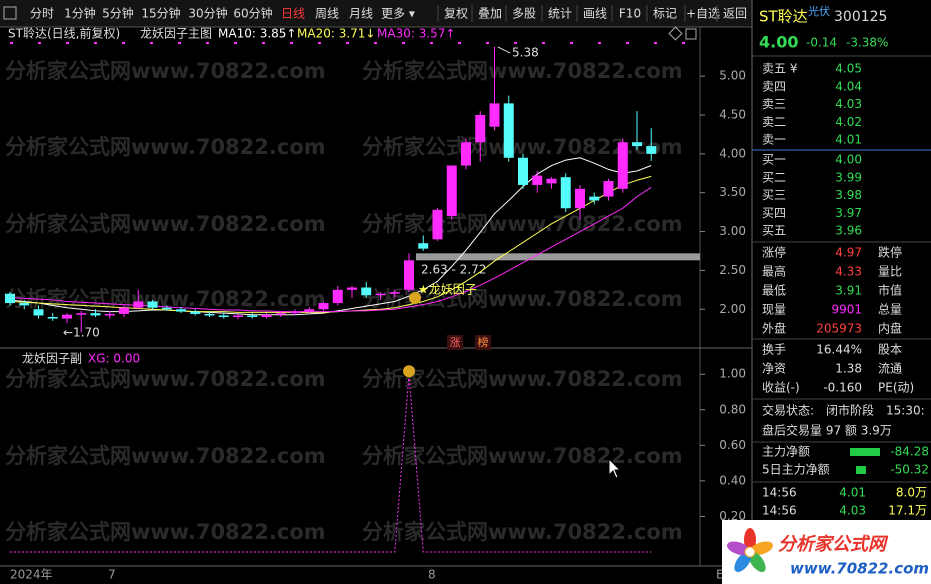  I want to click on period-tab: 30分钟, so click(207, 13).